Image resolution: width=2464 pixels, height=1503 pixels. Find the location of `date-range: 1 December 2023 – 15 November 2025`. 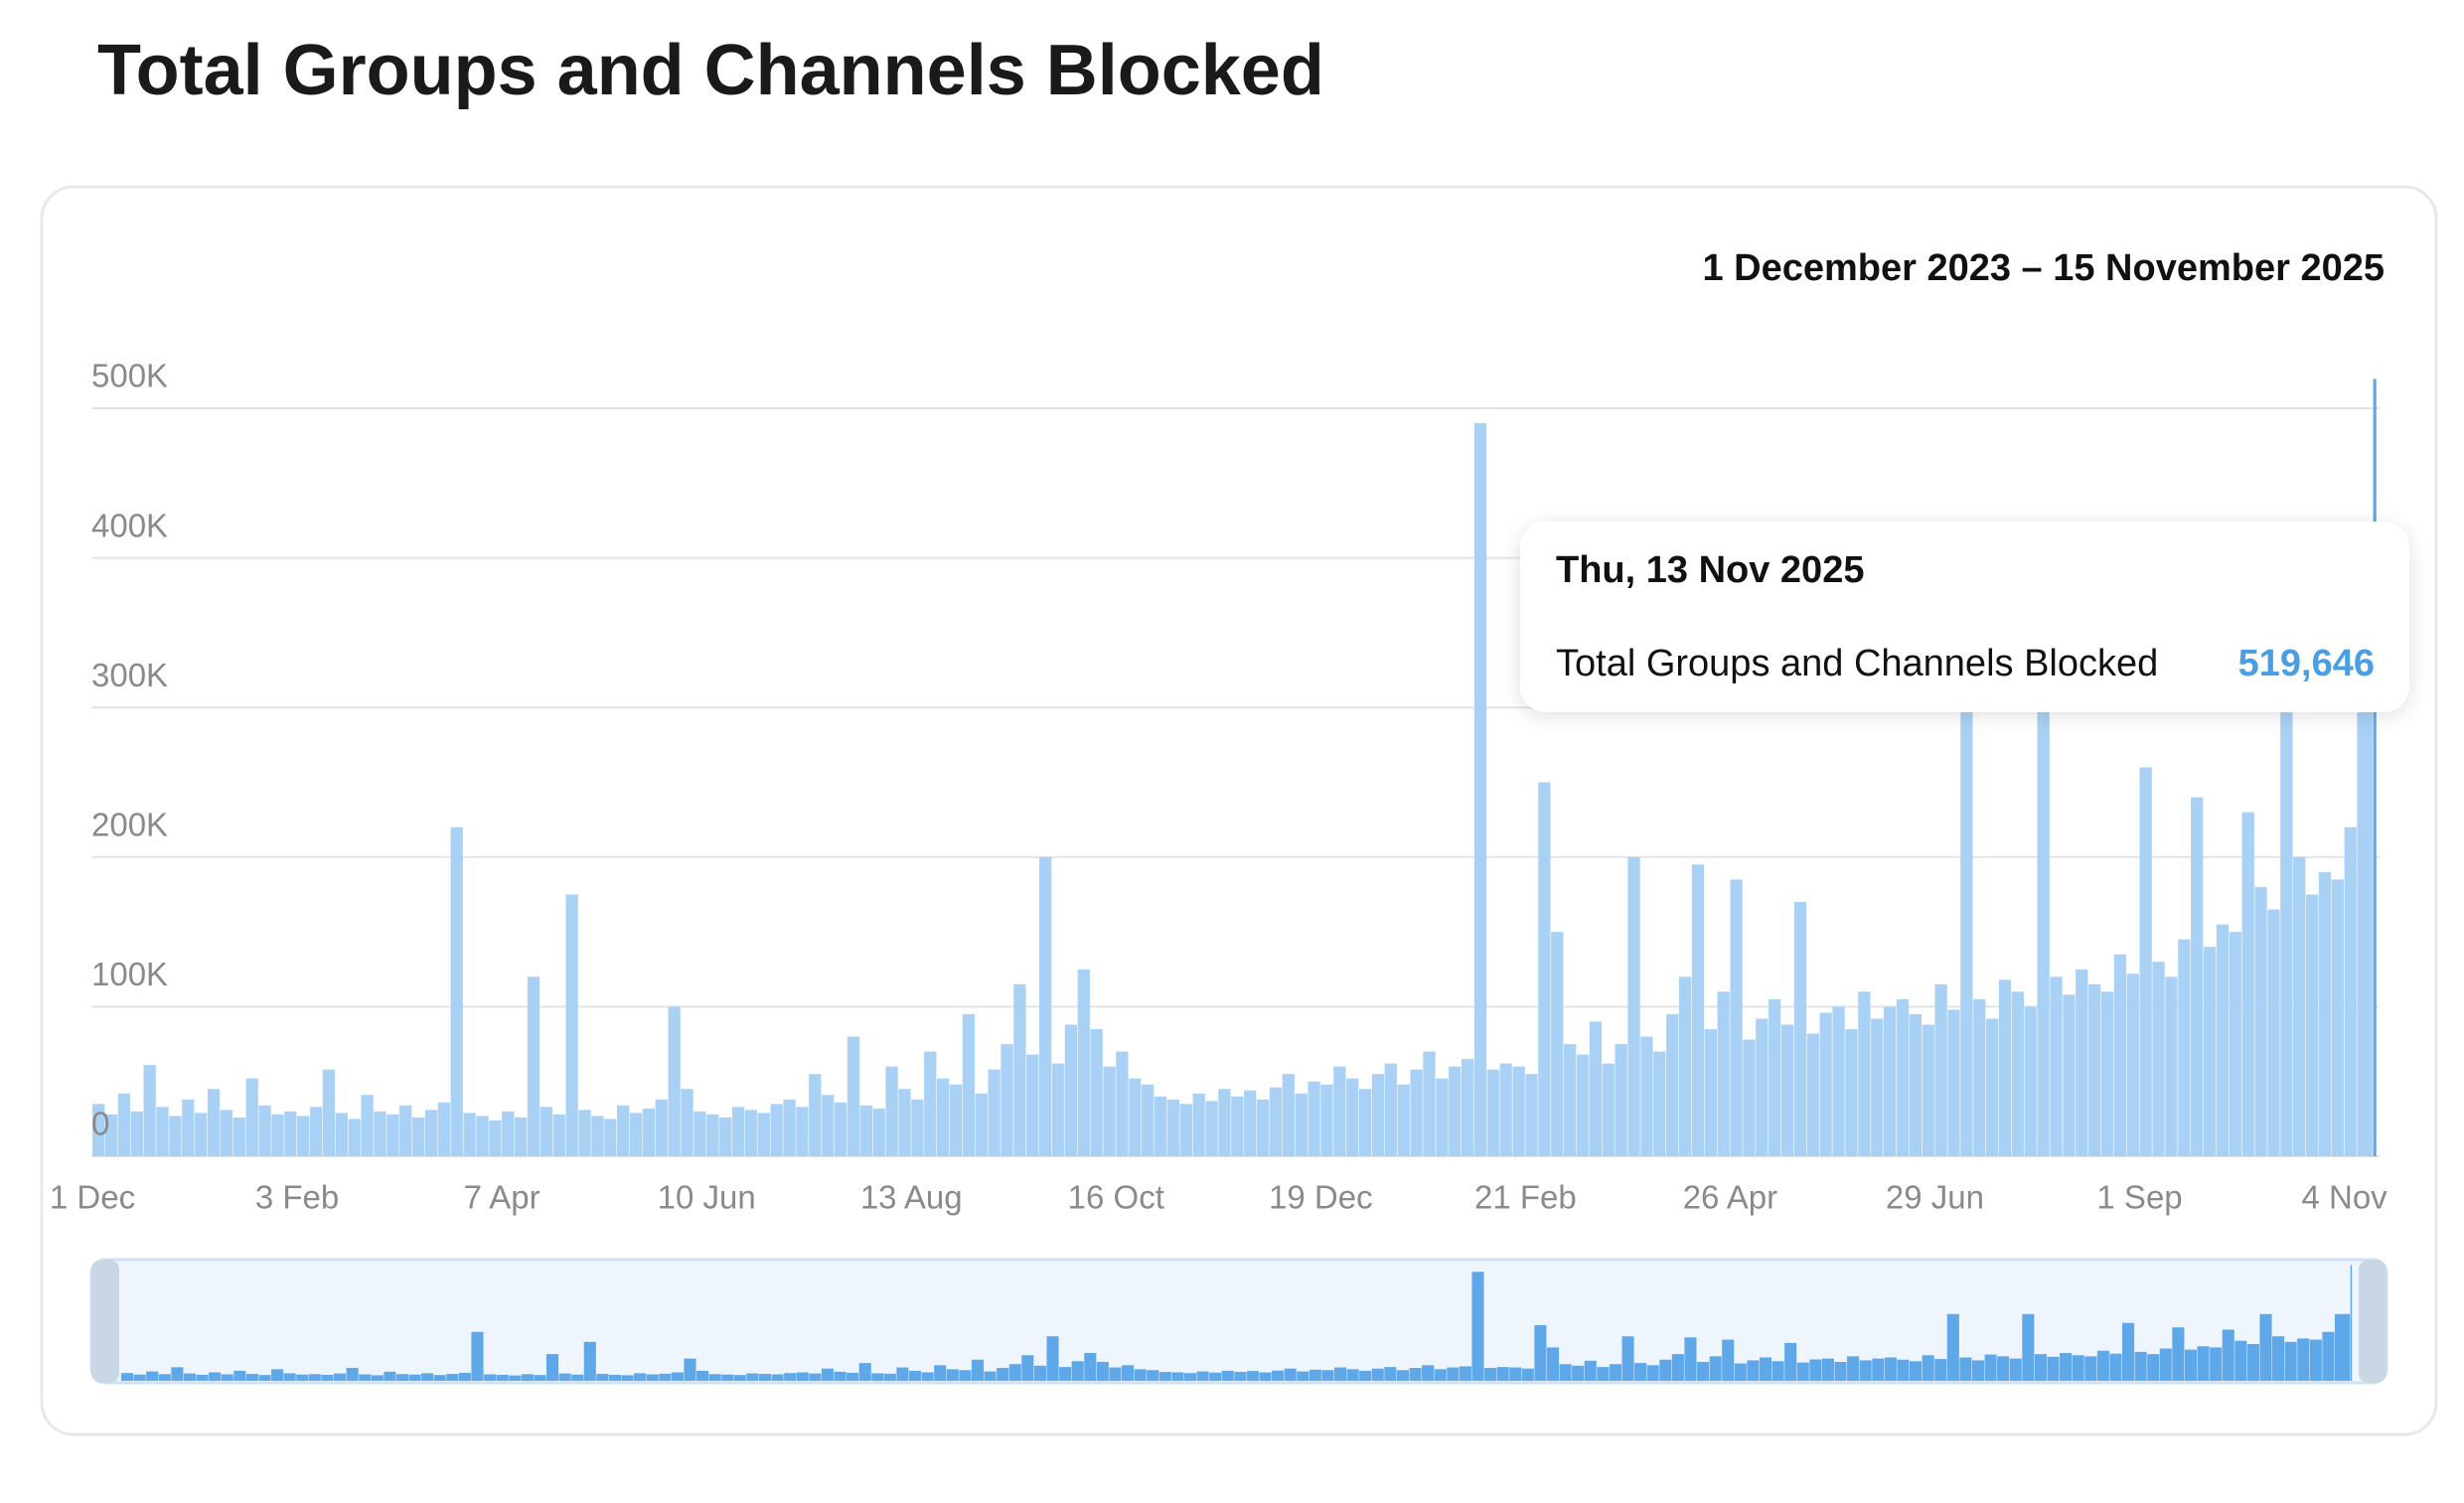

date-range: 1 December 2023 – 15 November 2025 is located at coordinates (2043, 268).